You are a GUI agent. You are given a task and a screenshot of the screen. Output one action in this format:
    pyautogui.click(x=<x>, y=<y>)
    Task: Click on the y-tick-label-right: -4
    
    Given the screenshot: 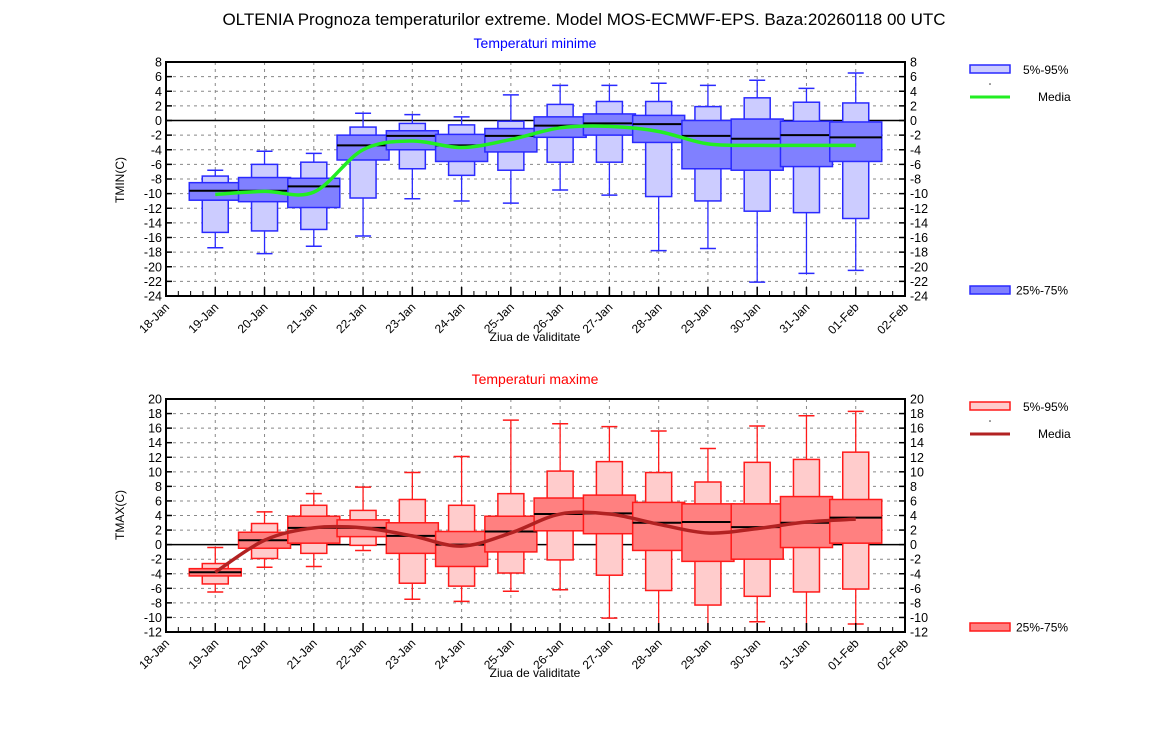 What is the action you would take?
    pyautogui.click(x=915, y=574)
    